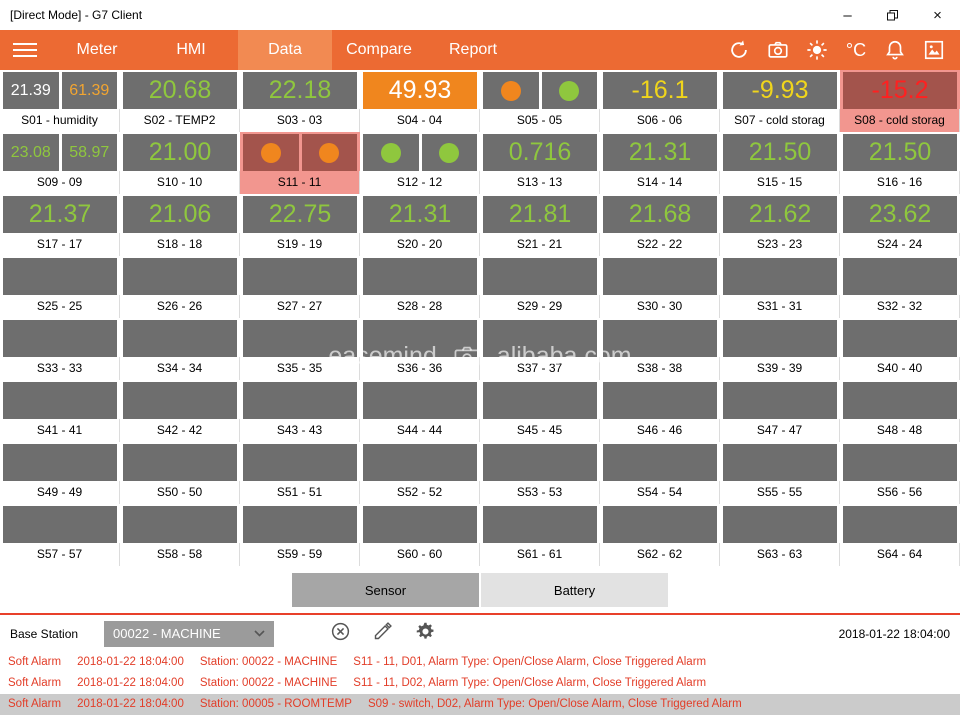 This screenshot has width=960, height=720. What do you see at coordinates (540, 473) in the screenshot?
I see `tile-s53: S53 - 53` at bounding box center [540, 473].